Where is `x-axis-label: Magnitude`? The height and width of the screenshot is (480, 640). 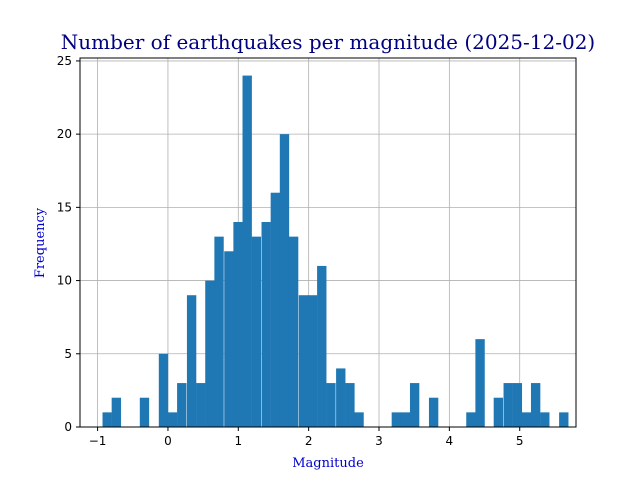 x-axis-label: Magnitude is located at coordinates (328, 463).